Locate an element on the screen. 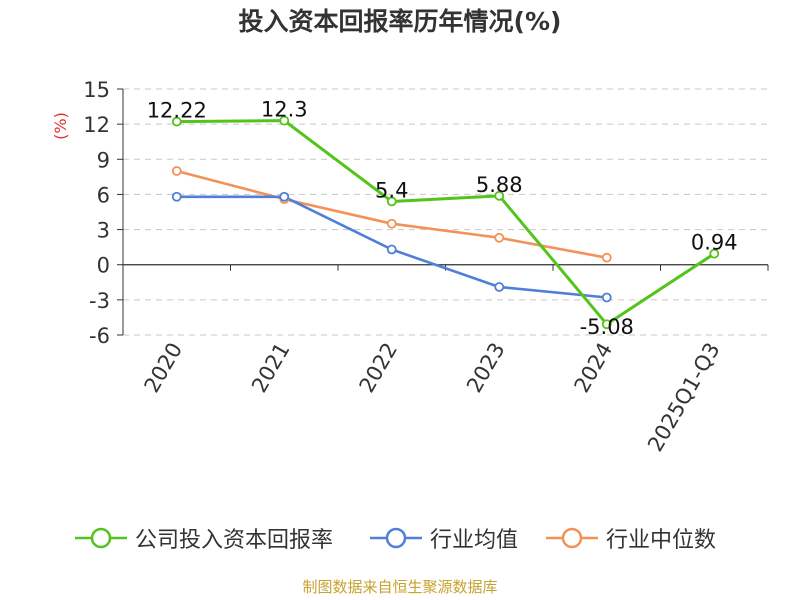 Image resolution: width=800 pixels, height=600 pixels. x-tick-label: 2024 is located at coordinates (594, 368).